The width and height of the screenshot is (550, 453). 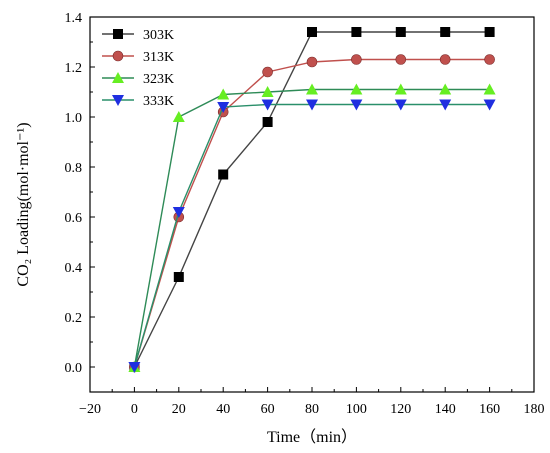 What do you see at coordinates (90, 409) in the screenshot?
I see `x-tick-label: −20` at bounding box center [90, 409].